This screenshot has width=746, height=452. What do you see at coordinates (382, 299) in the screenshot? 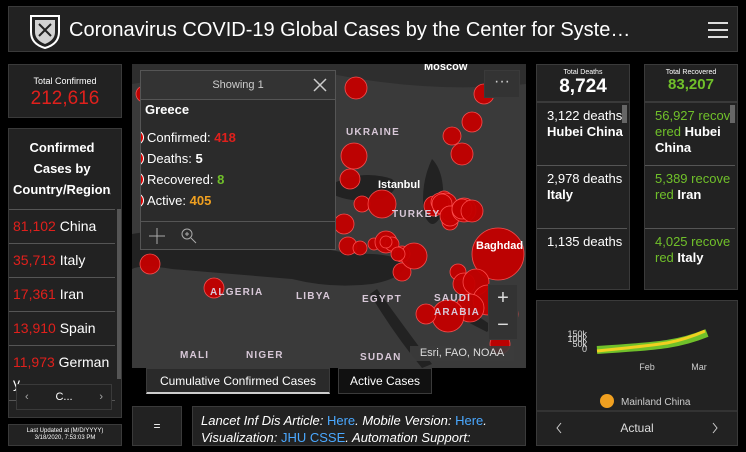
I see `map-label: EGYPT` at bounding box center [382, 299].